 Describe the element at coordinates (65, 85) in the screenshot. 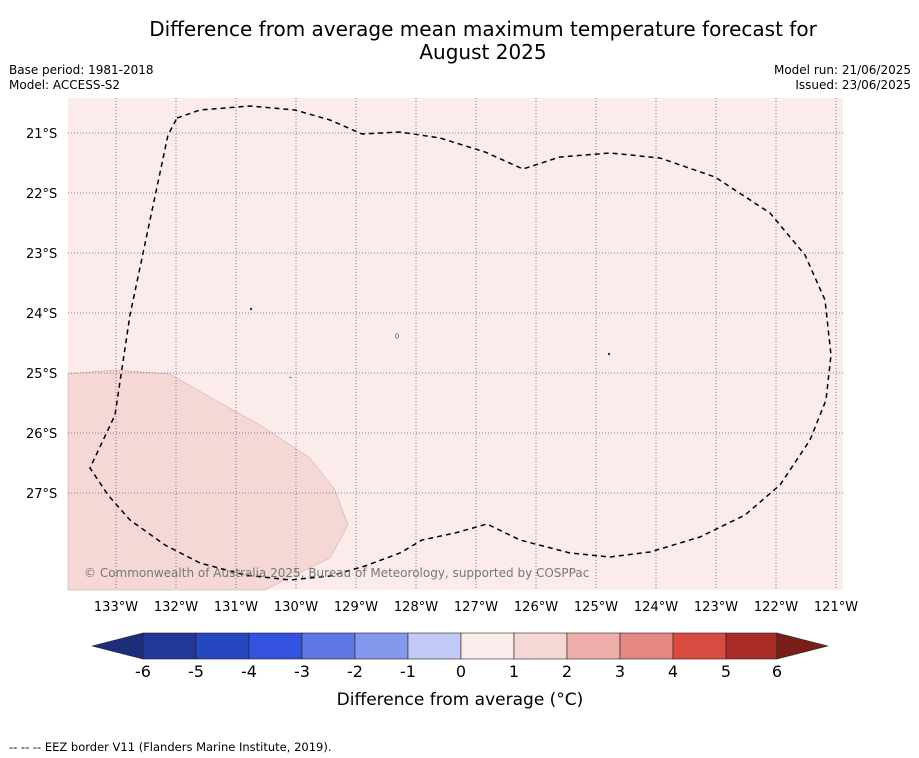

I see `model-text: Model: ACCESS-S2` at that location.